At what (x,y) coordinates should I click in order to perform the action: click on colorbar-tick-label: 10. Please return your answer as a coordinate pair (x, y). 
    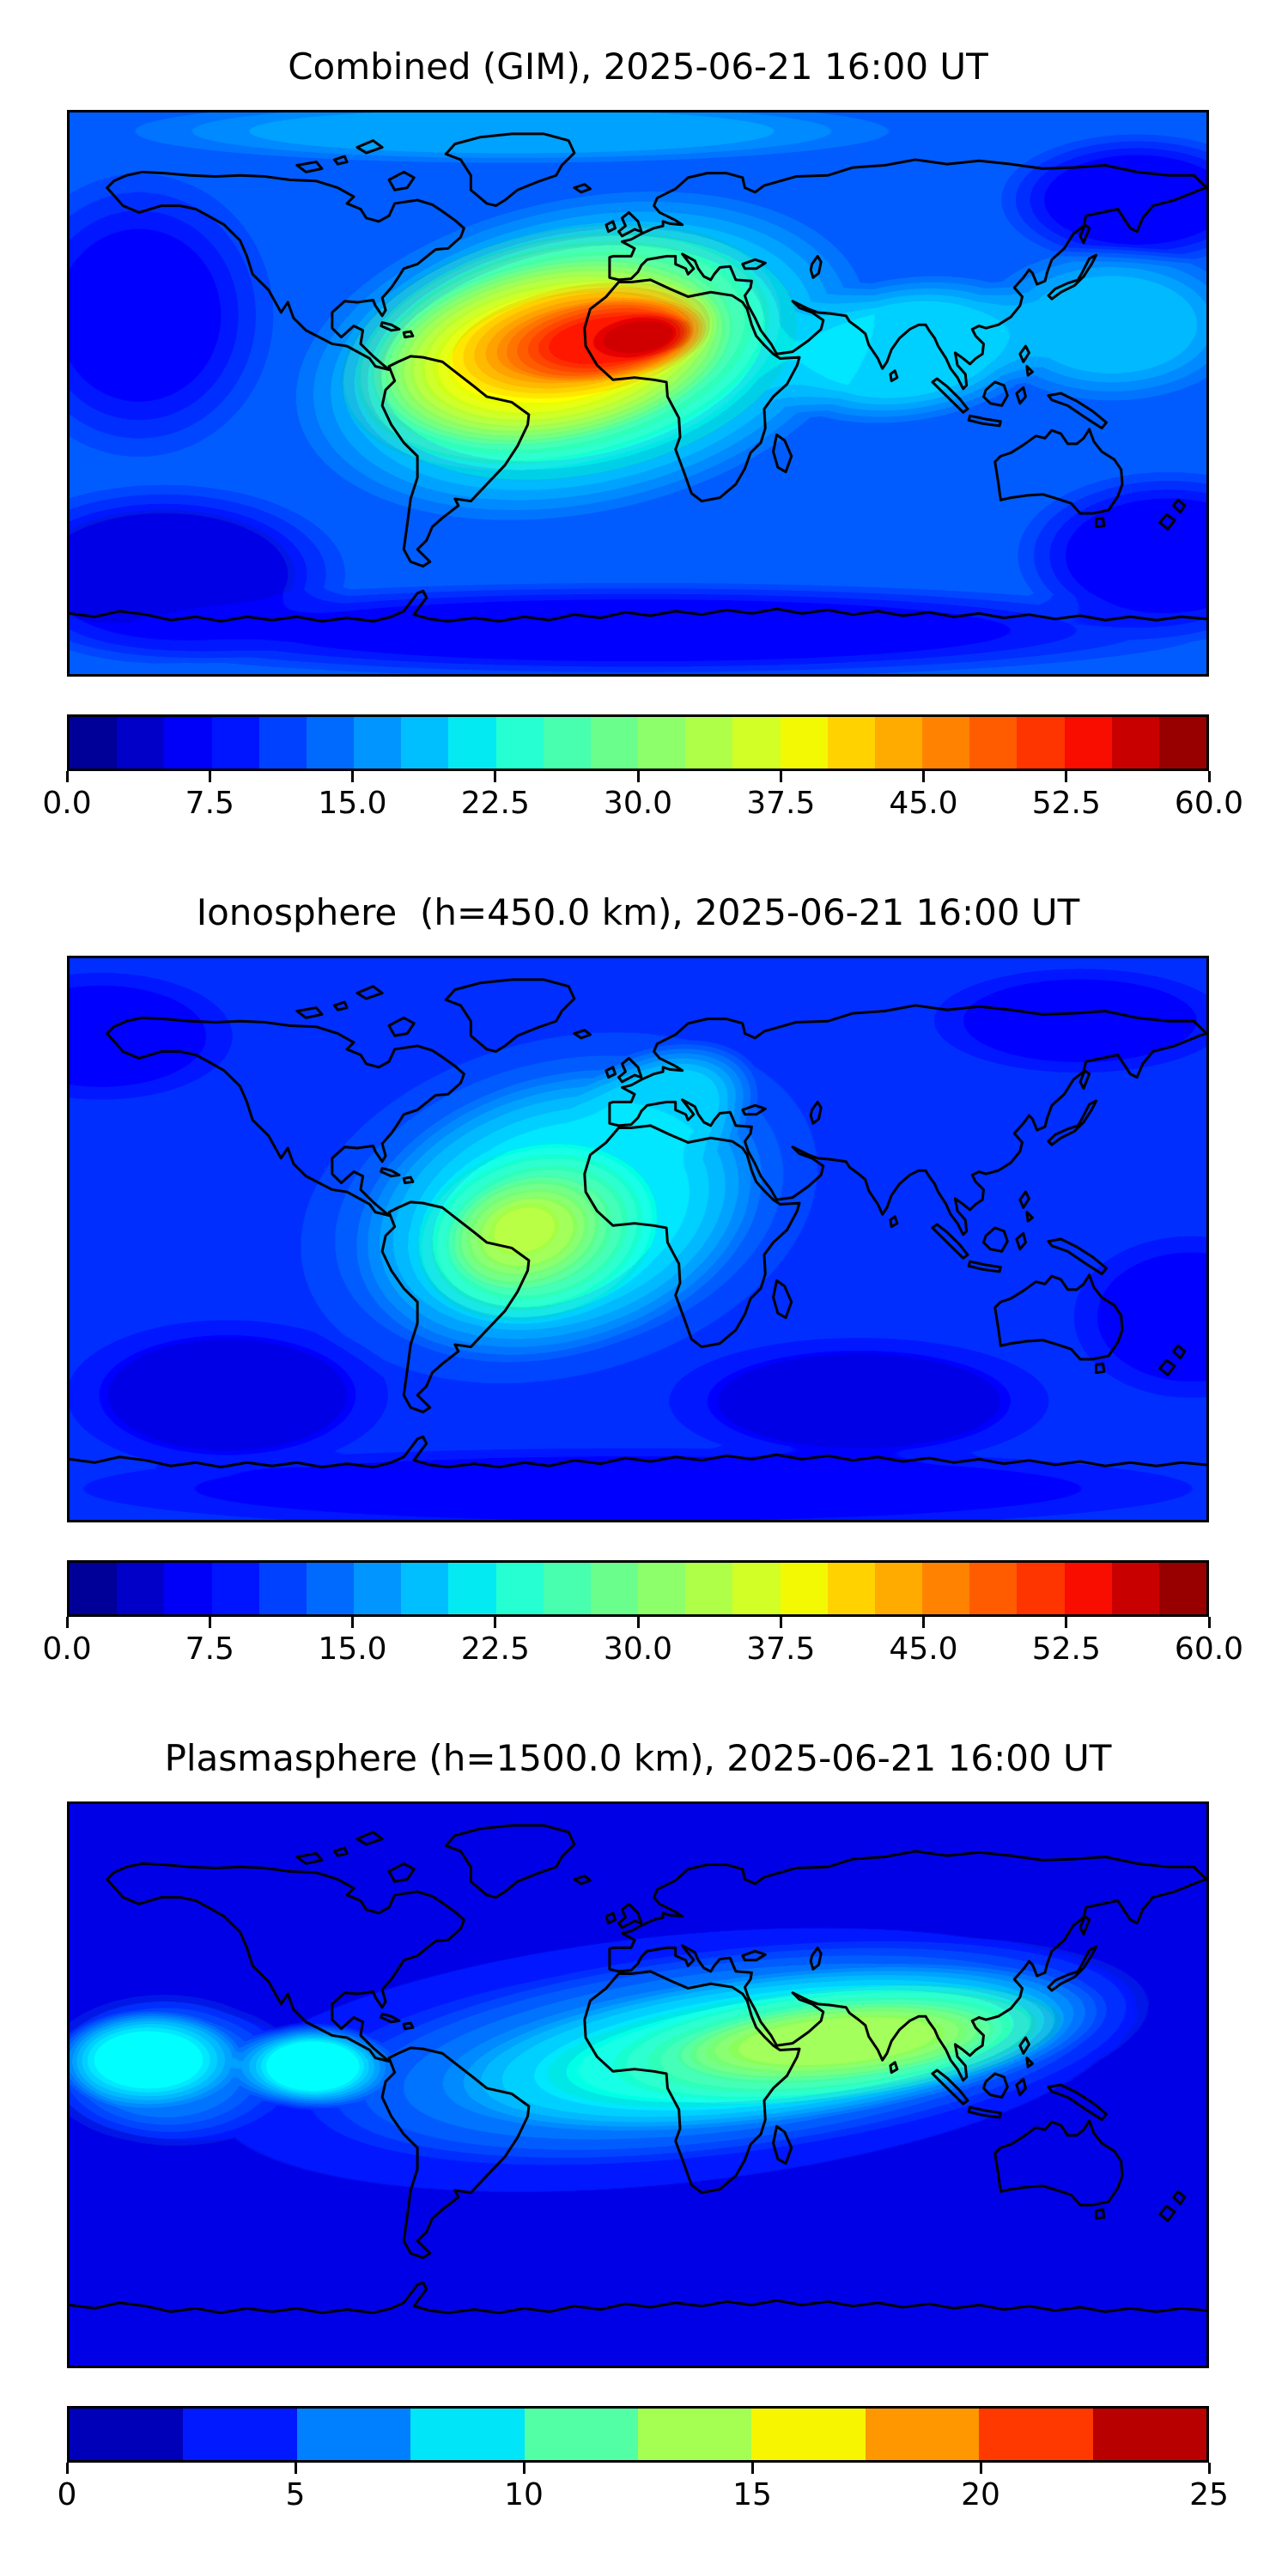
    Looking at the image, I should click on (524, 2494).